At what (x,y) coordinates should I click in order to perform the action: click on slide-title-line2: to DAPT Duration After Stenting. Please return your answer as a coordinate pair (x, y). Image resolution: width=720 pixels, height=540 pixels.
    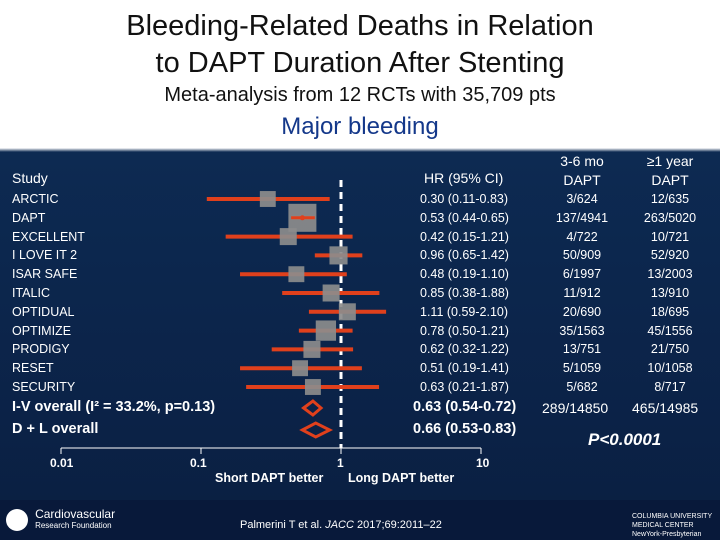
    Looking at the image, I should click on (360, 63).